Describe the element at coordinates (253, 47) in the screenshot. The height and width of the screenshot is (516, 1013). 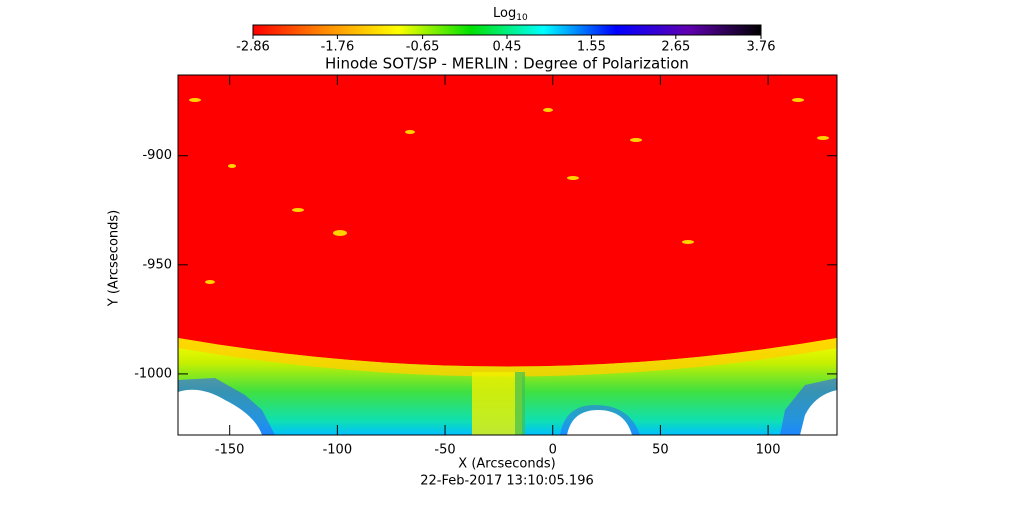
I see `colorbar-tick-label: -2.86` at that location.